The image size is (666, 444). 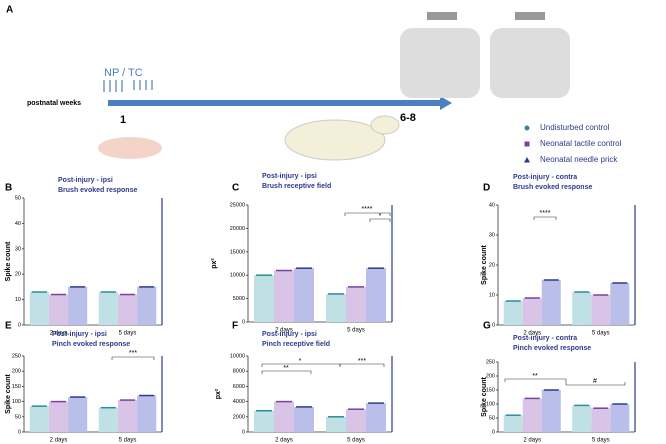 I want to click on end-label: 6-8, so click(x=408, y=118).